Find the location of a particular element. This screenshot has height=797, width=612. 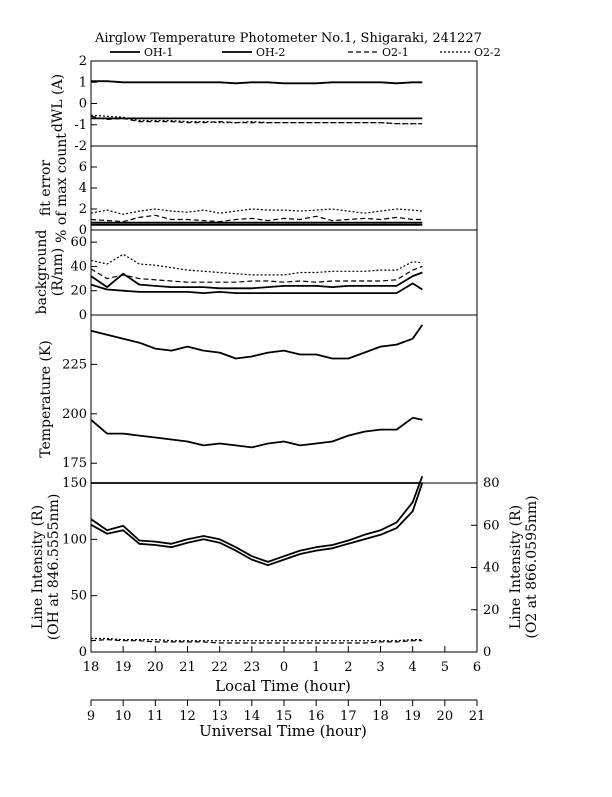

y-axis-label-dwl: dWL (A) is located at coordinates (58, 103).